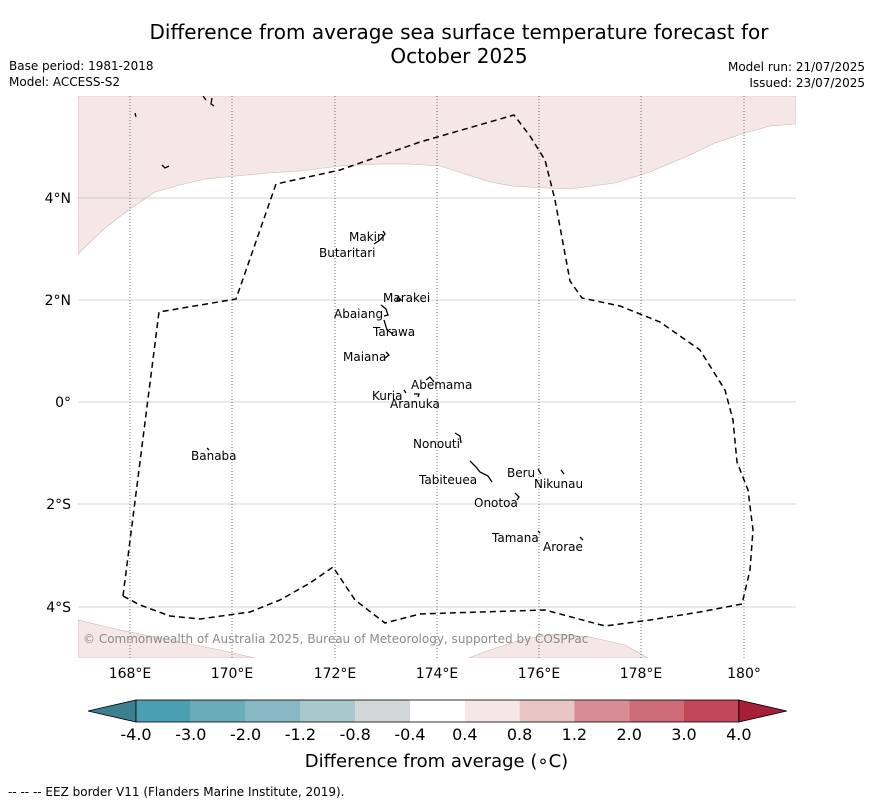  I want to click on lon-tick-label: 174°E, so click(437, 674).